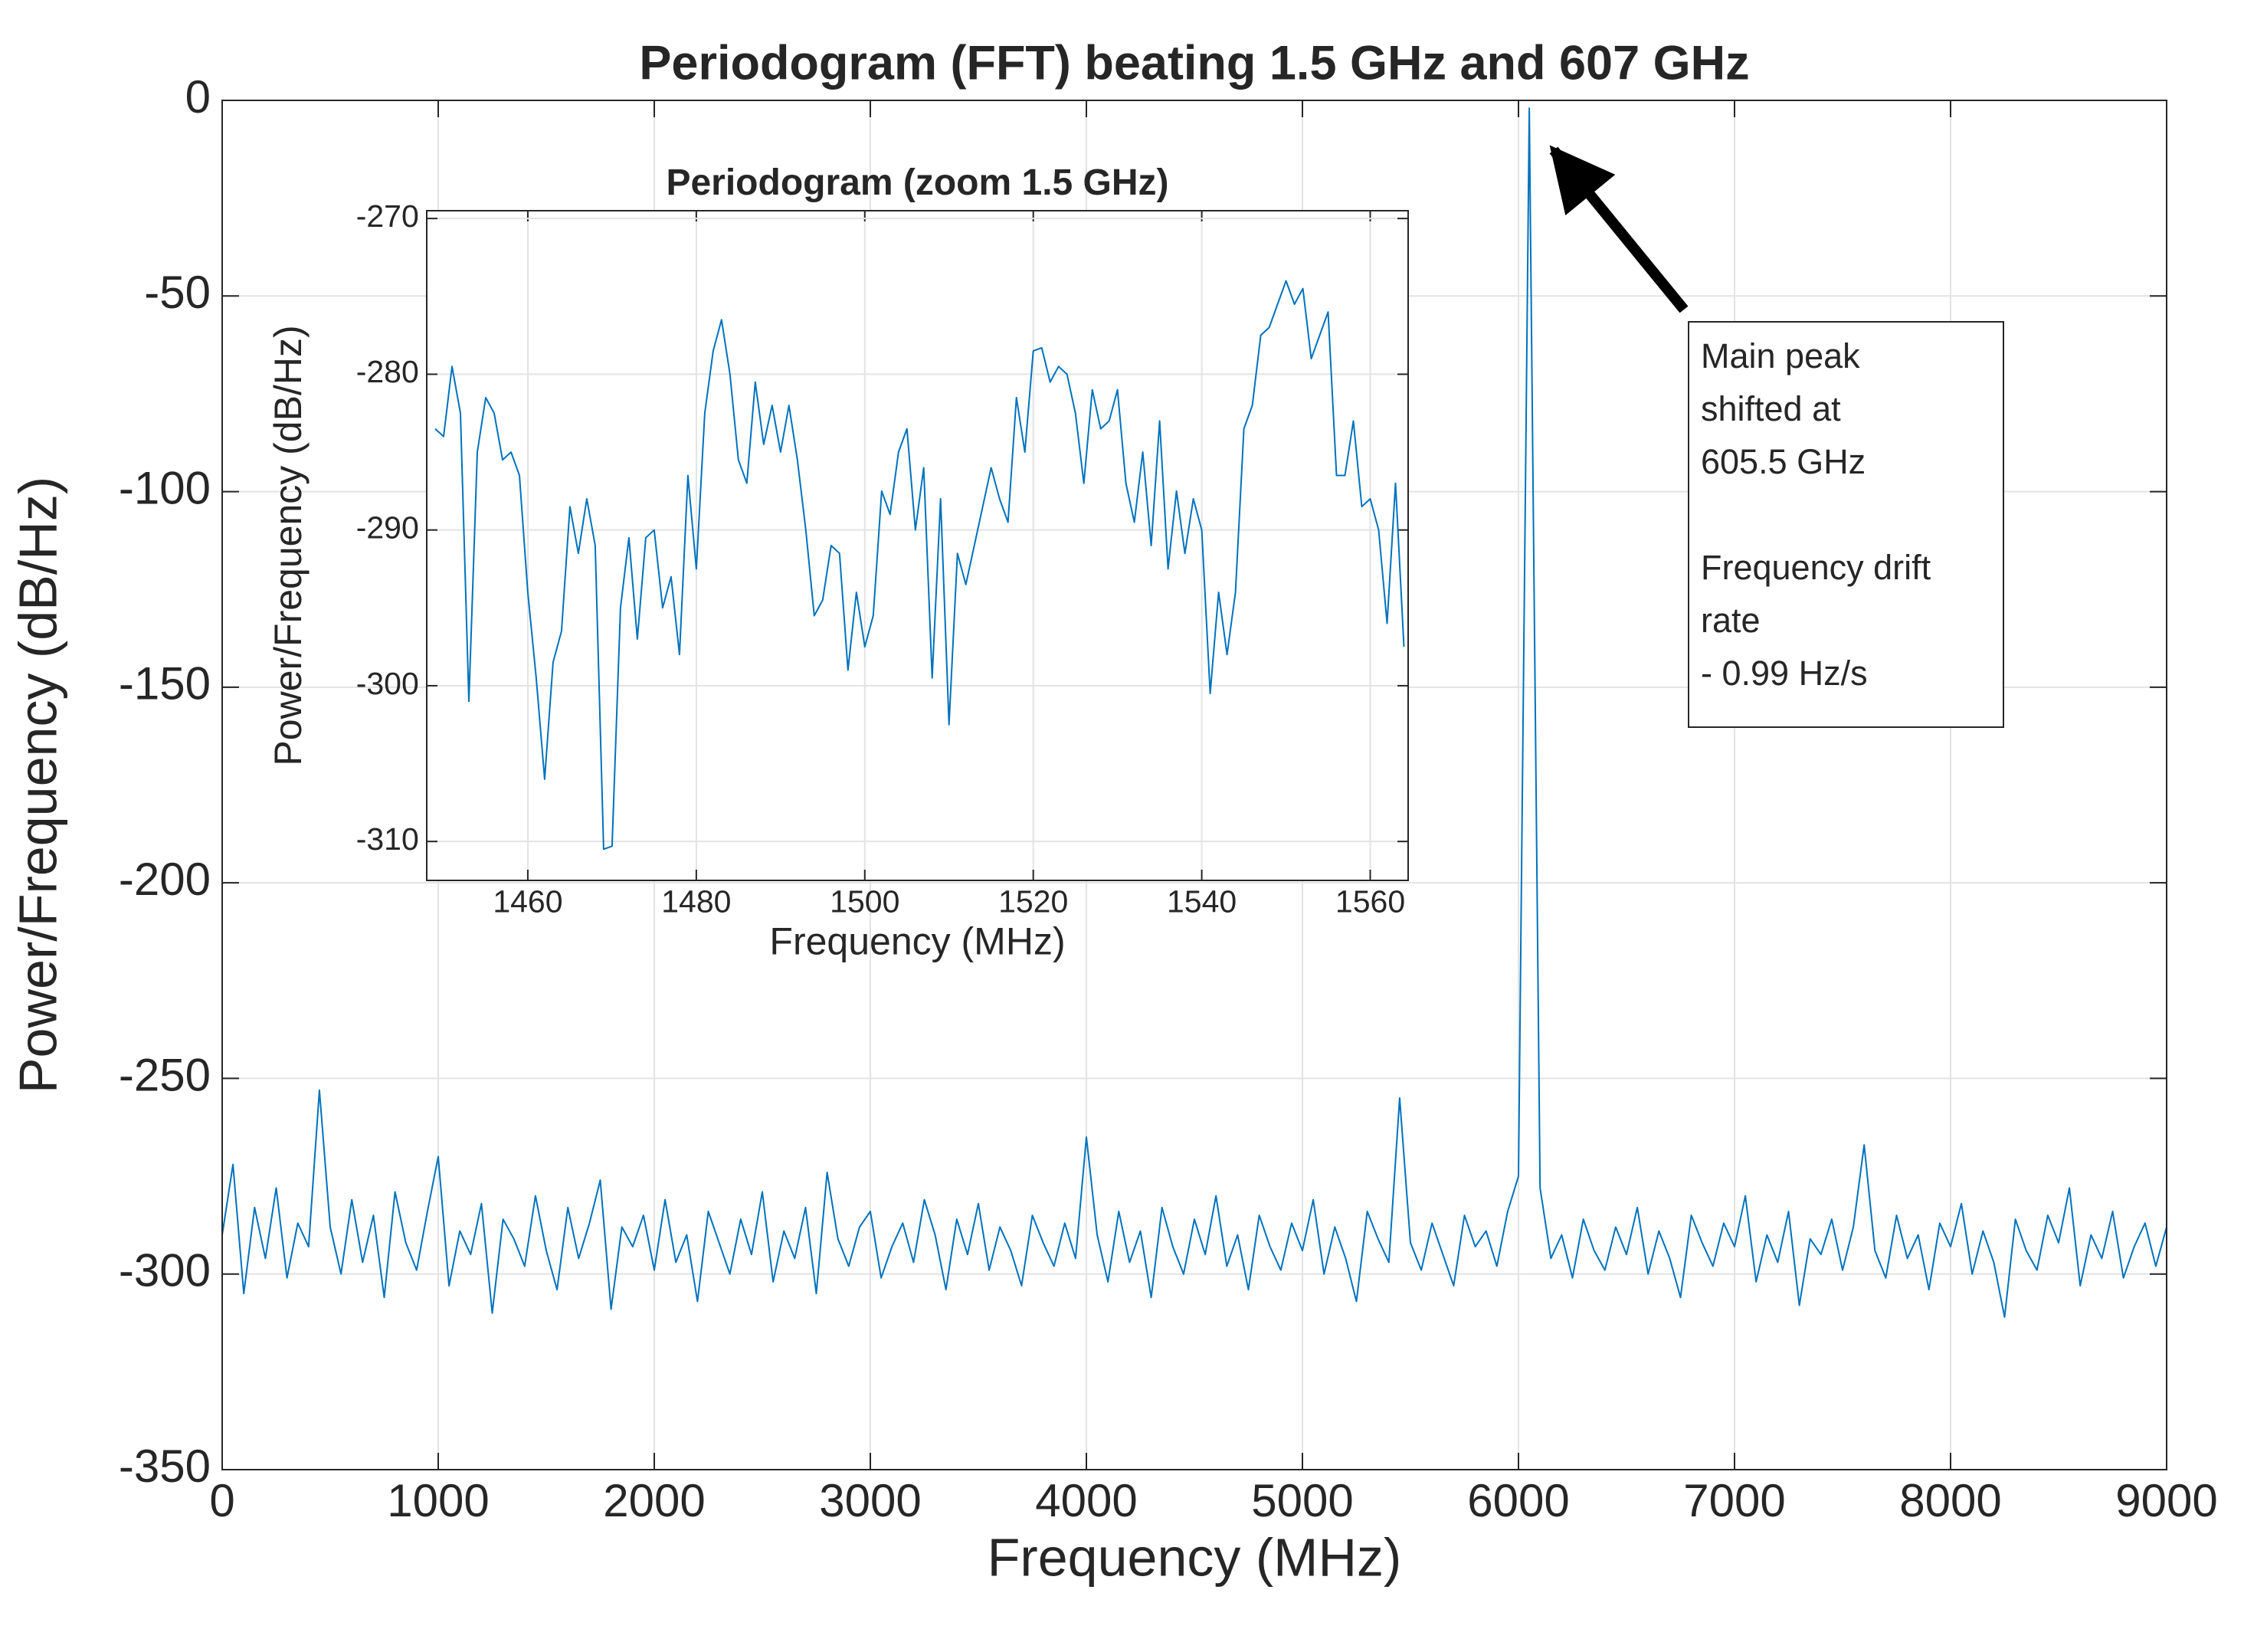 This screenshot has height=1652, width=2244. What do you see at coordinates (1731, 621) in the screenshot?
I see `annotation-text: rate` at bounding box center [1731, 621].